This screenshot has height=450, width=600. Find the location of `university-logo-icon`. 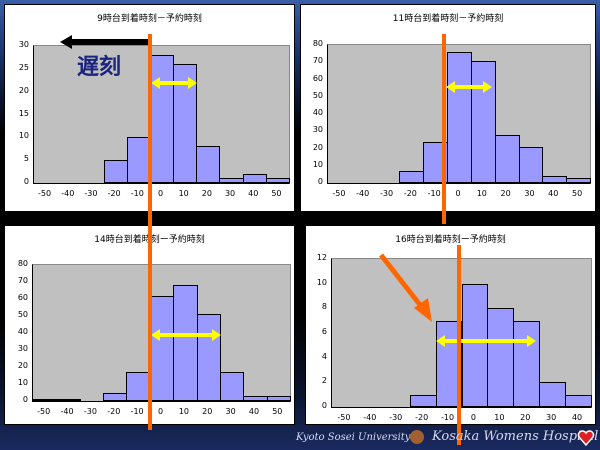

university-logo-icon is located at coordinates (417, 437).